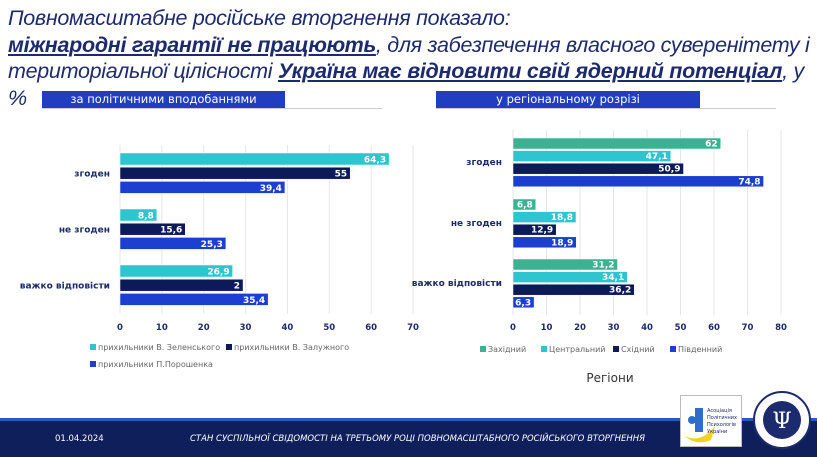 The width and height of the screenshot is (817, 457). I want to click on data-label: 6,8, so click(525, 206).